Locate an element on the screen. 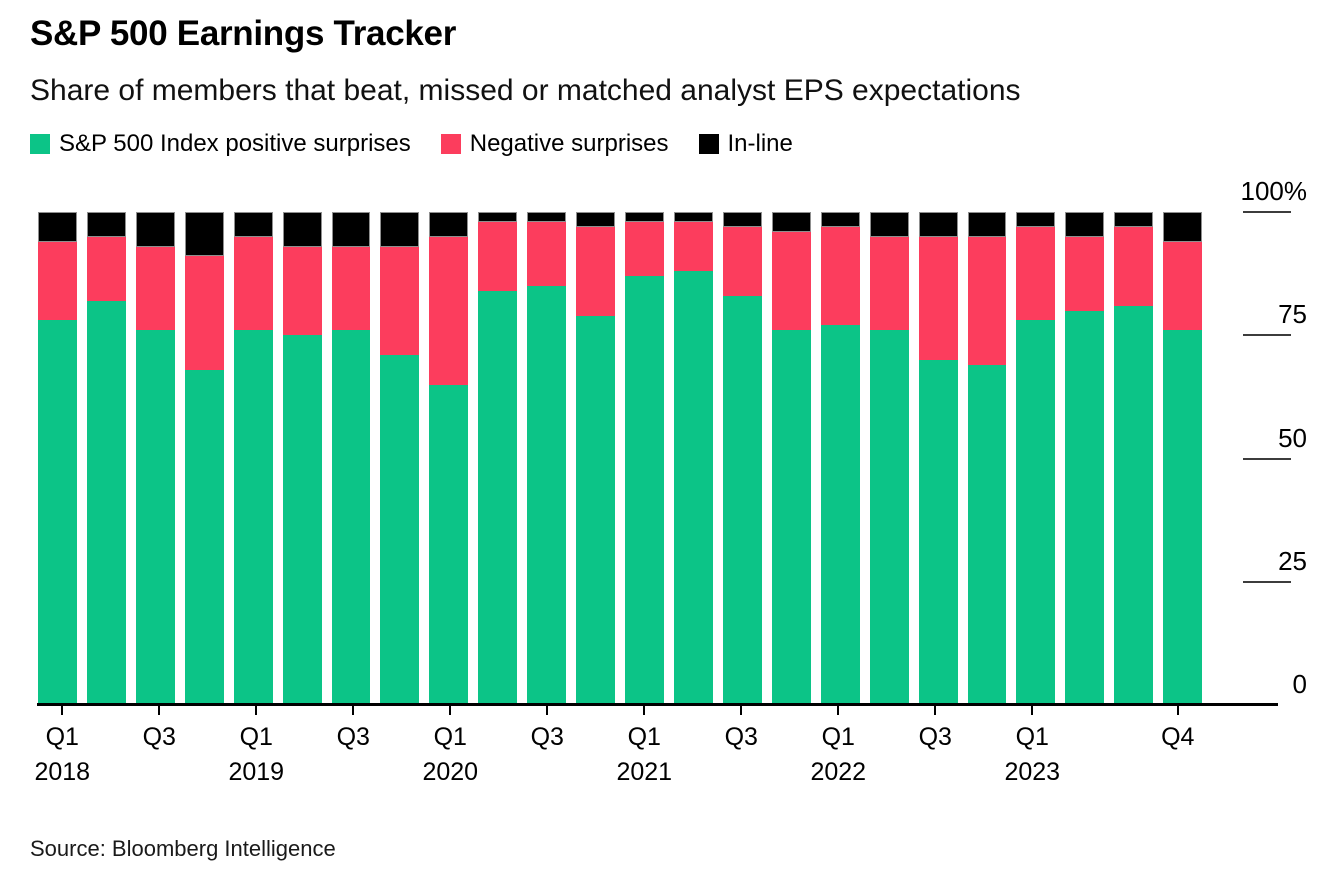 The image size is (1334, 880). bar-q1-2020 is located at coordinates (449, 458).